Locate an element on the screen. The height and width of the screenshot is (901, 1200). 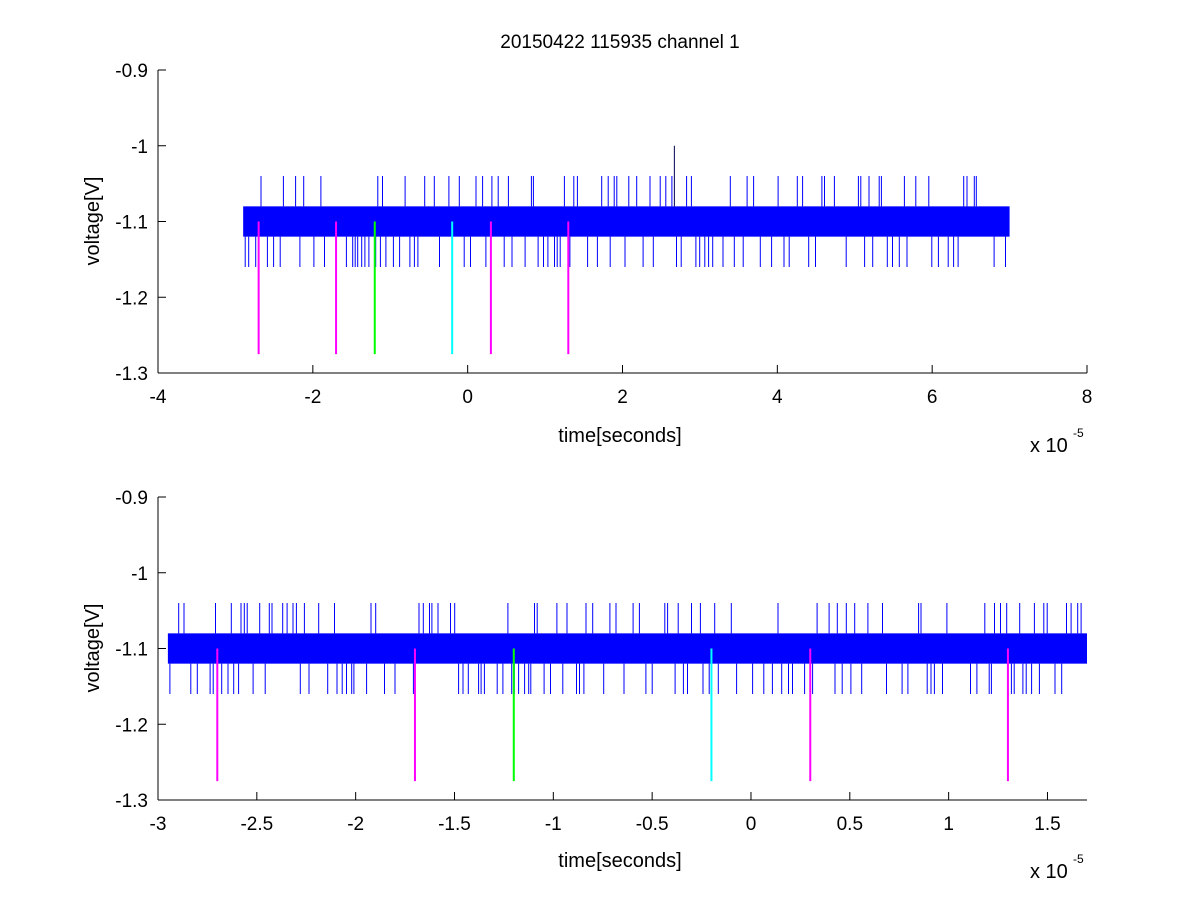
top-x-multiplier-exponent: -5 is located at coordinates (1078, 433).